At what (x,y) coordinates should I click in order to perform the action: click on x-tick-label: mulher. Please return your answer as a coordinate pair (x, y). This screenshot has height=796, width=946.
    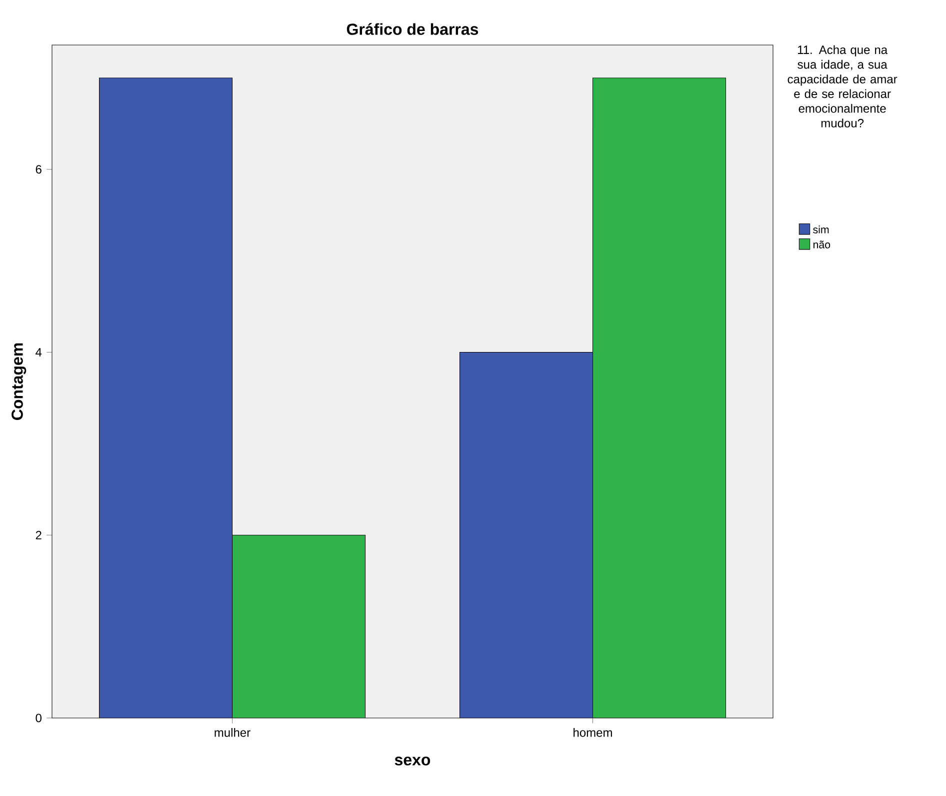
    Looking at the image, I should click on (232, 732).